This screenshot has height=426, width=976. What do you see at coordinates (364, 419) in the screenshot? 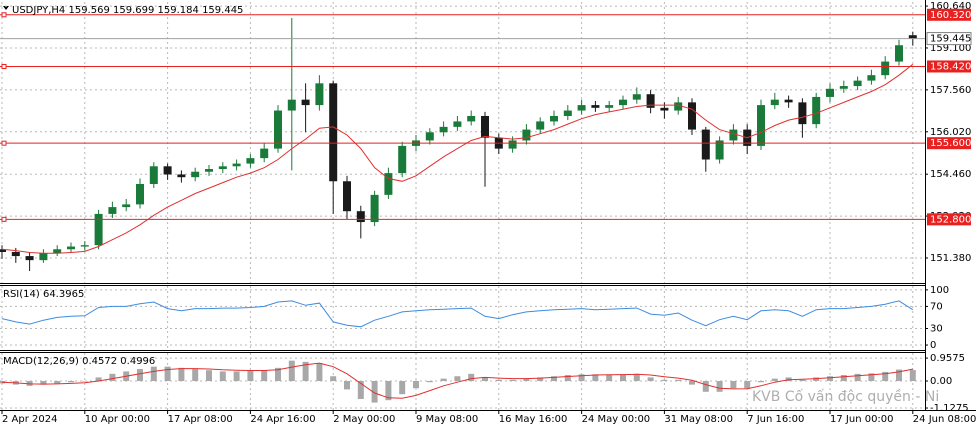
I see `x-tick-label: 2 May 00:00` at bounding box center [364, 419].